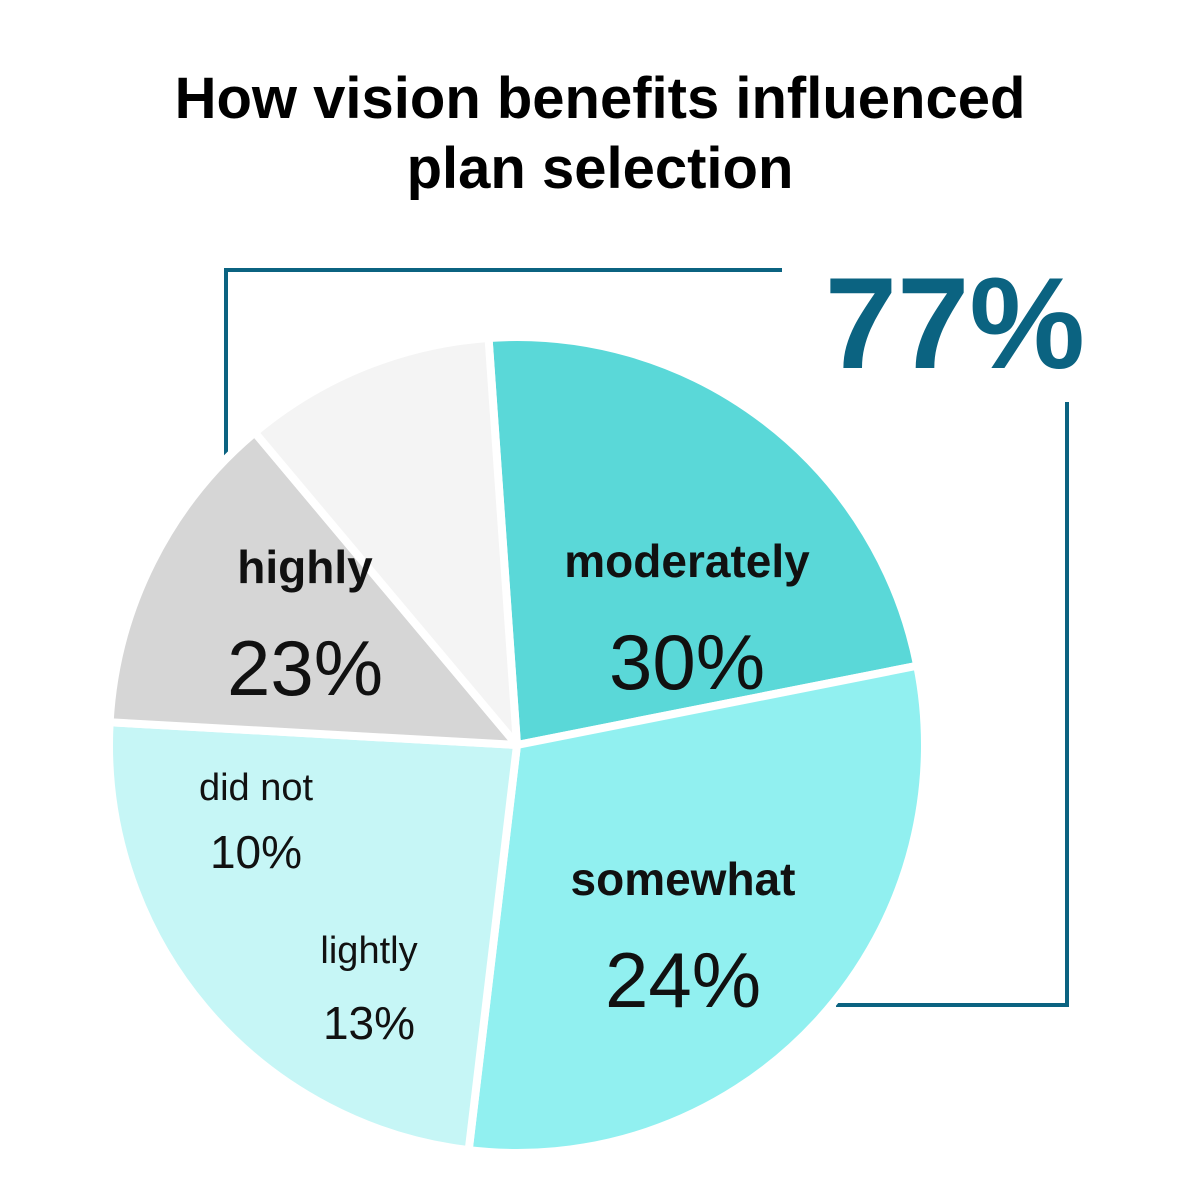 Image resolution: width=1200 pixels, height=1200 pixels. Describe the element at coordinates (256, 852) in the screenshot. I see `slice-value-did-not: 10%` at that location.